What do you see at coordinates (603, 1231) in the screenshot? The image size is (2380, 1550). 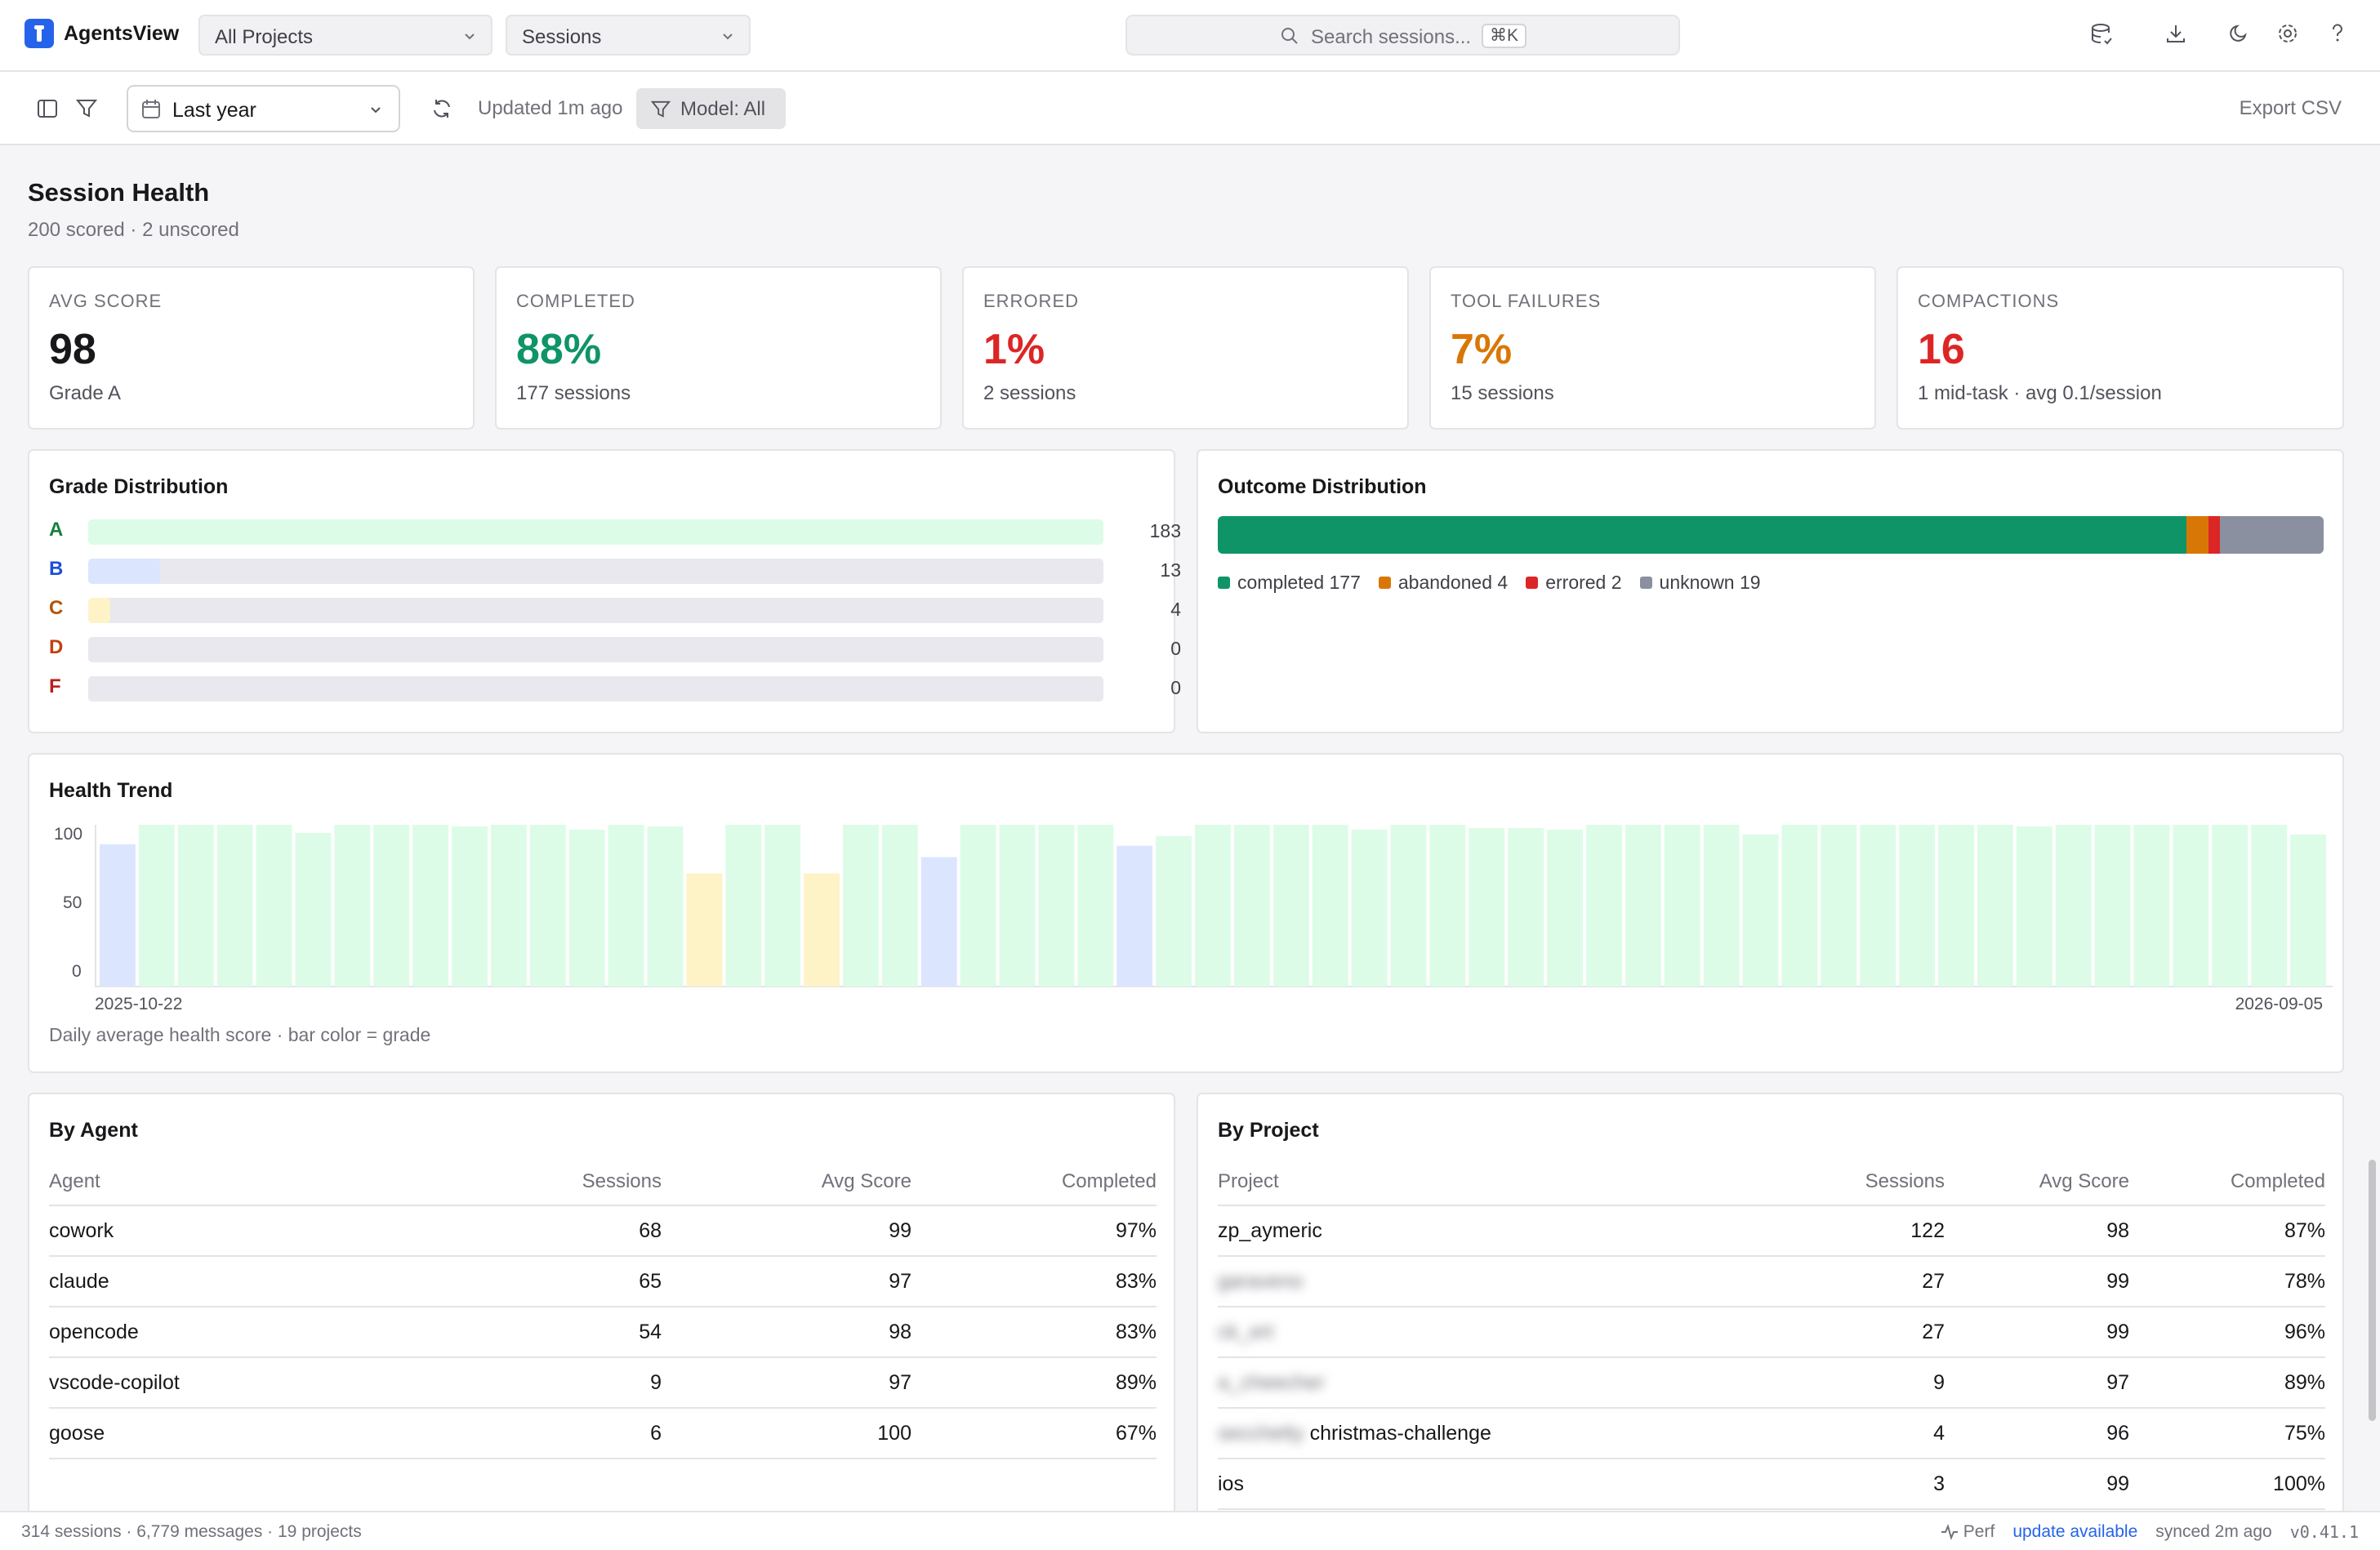 I see `table-row: cowork 68 99 97%` at bounding box center [603, 1231].